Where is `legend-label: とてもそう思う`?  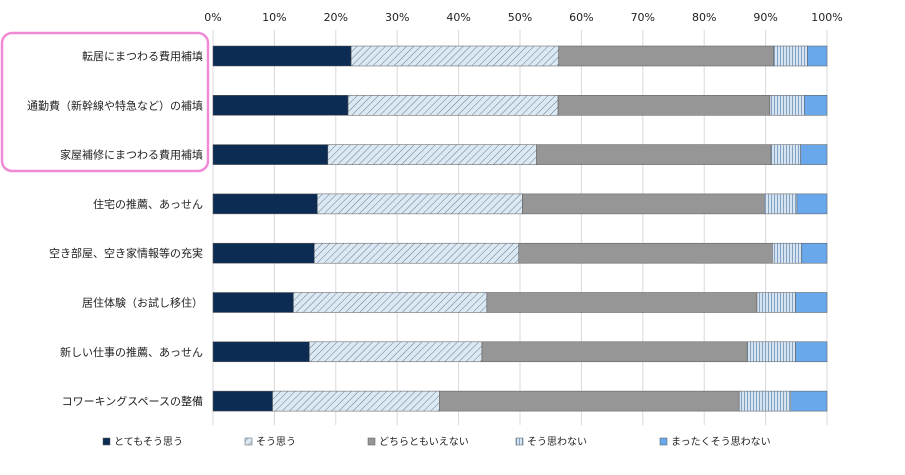 legend-label: とてもそう思う is located at coordinates (148, 442).